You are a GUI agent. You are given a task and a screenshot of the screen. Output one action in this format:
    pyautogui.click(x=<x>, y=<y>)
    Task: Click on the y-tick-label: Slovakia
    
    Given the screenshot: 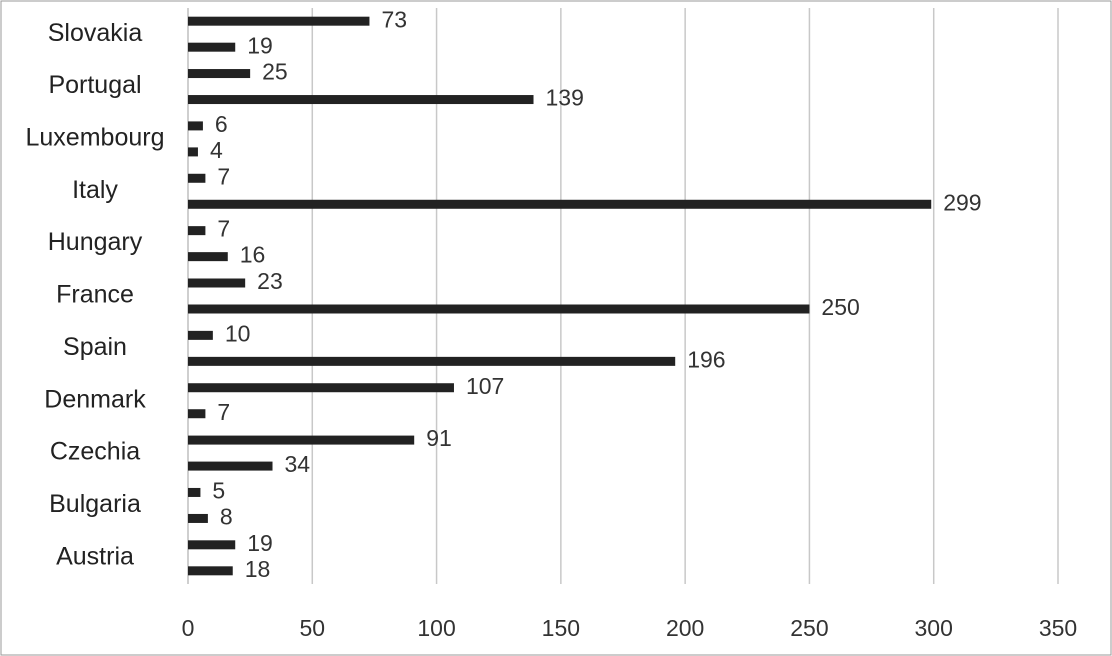 What is the action you would take?
    pyautogui.click(x=95, y=33)
    